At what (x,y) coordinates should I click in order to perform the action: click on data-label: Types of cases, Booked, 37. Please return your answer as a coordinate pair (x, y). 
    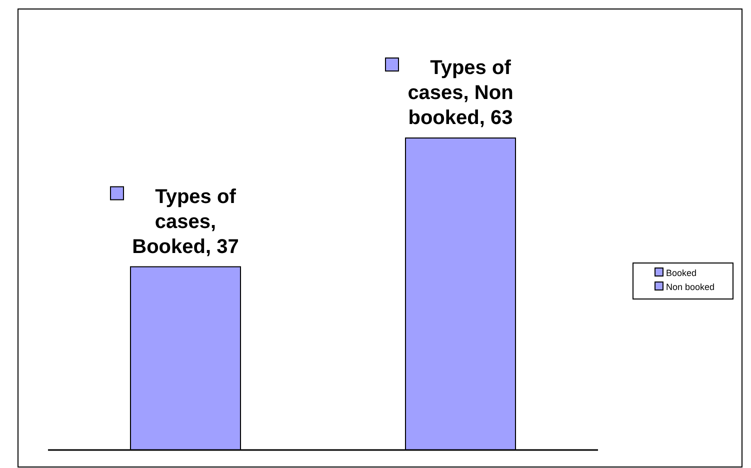
    Looking at the image, I should click on (185, 222).